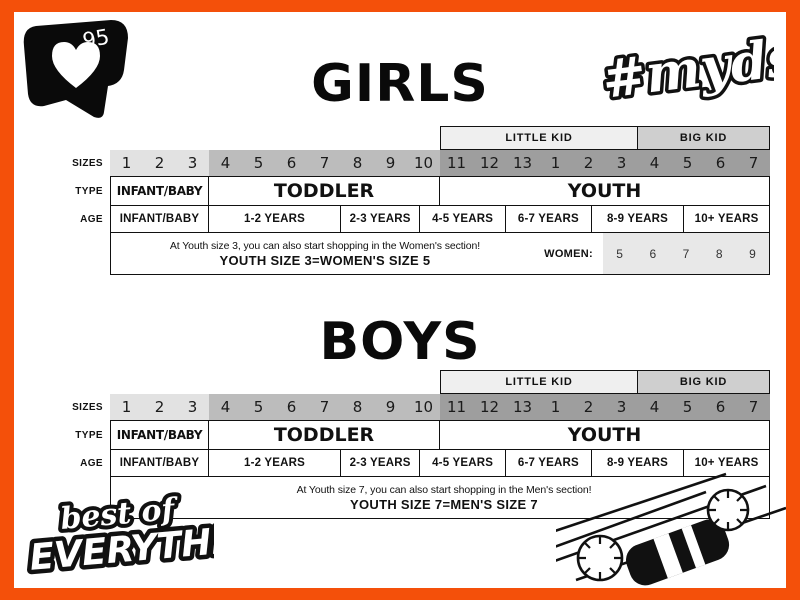  What do you see at coordinates (84, 254) in the screenshot?
I see `note-row-spacer-girls` at bounding box center [84, 254].